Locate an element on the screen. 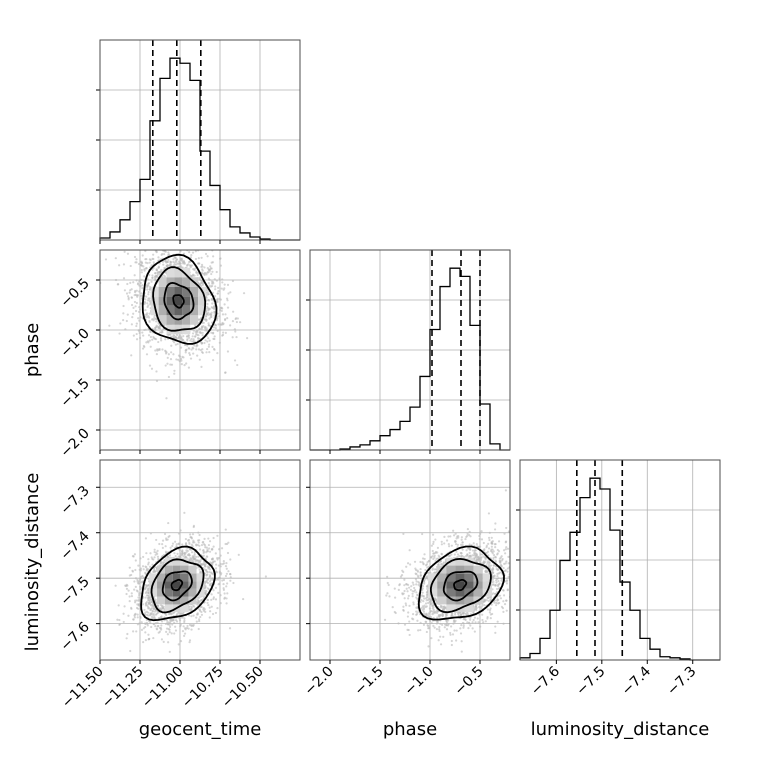 This screenshot has height=764, width=760. axes-joint-geocent_time-luminosity_distance is located at coordinates (200, 560).